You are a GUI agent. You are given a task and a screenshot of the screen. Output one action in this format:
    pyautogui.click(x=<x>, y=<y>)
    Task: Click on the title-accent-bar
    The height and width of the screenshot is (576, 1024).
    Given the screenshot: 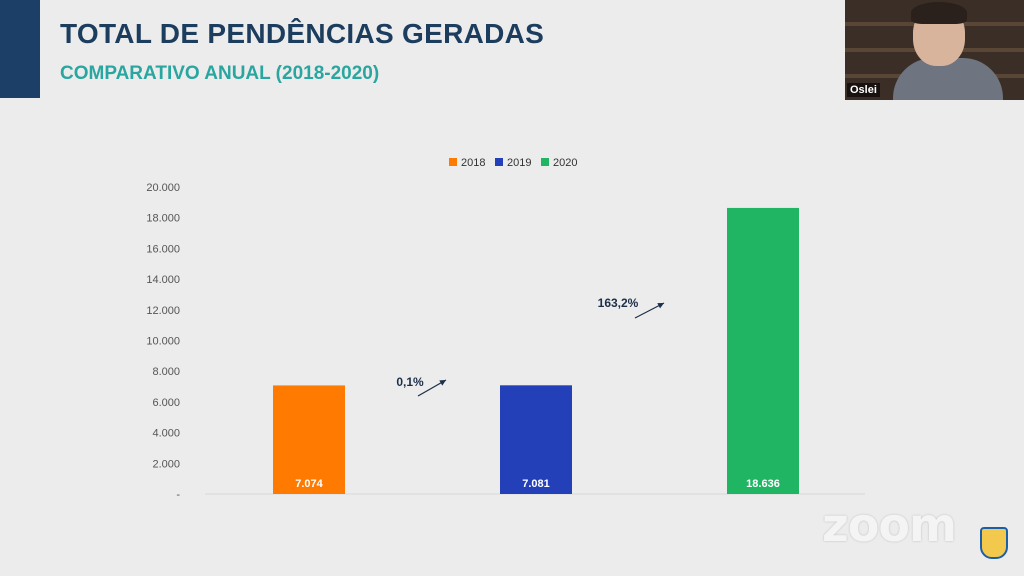 What is the action you would take?
    pyautogui.click(x=20, y=49)
    